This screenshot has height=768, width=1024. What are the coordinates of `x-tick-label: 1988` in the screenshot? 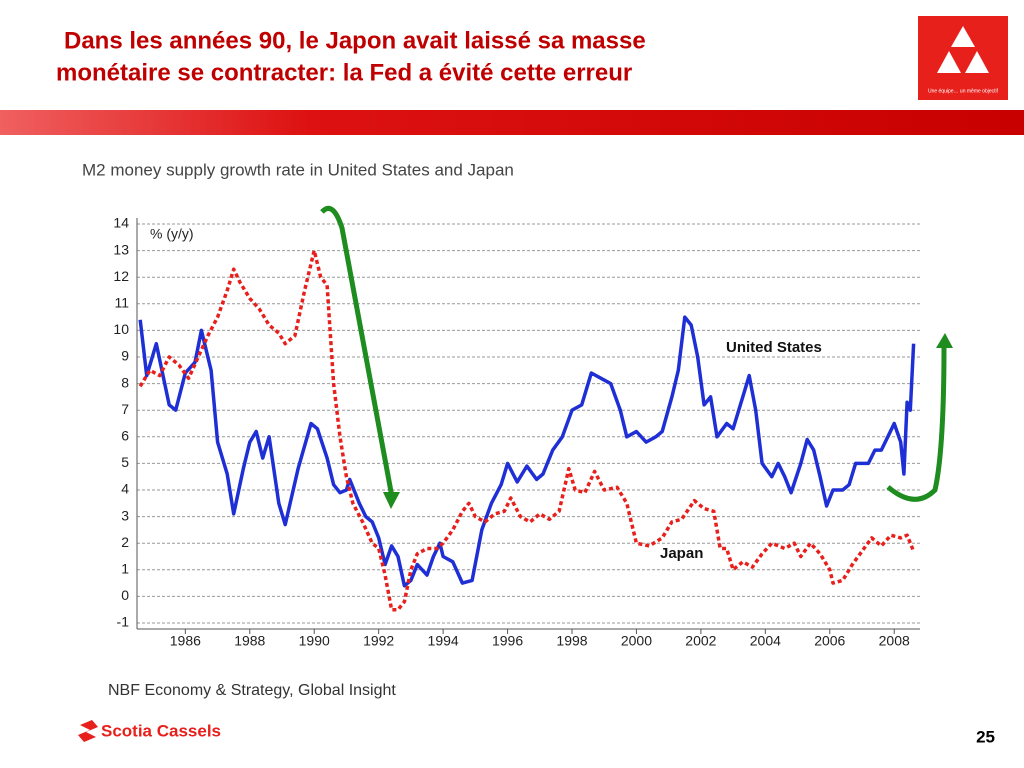 It's located at (249, 641).